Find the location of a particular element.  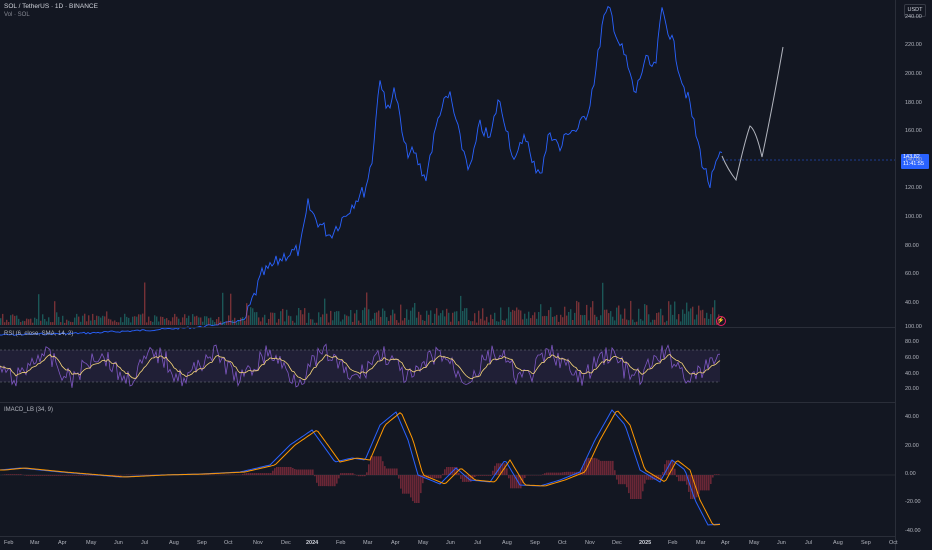

currency-badge: USDT is located at coordinates (915, 10).